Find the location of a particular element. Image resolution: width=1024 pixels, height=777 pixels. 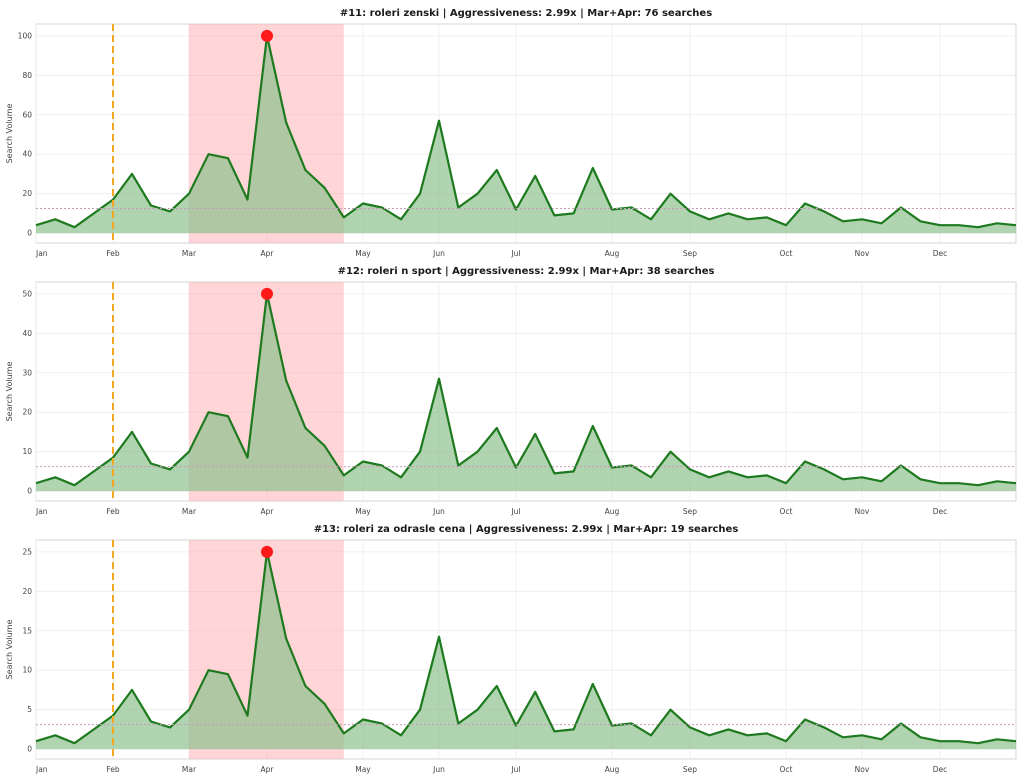

y-tick-label: 50 is located at coordinates (27, 293).